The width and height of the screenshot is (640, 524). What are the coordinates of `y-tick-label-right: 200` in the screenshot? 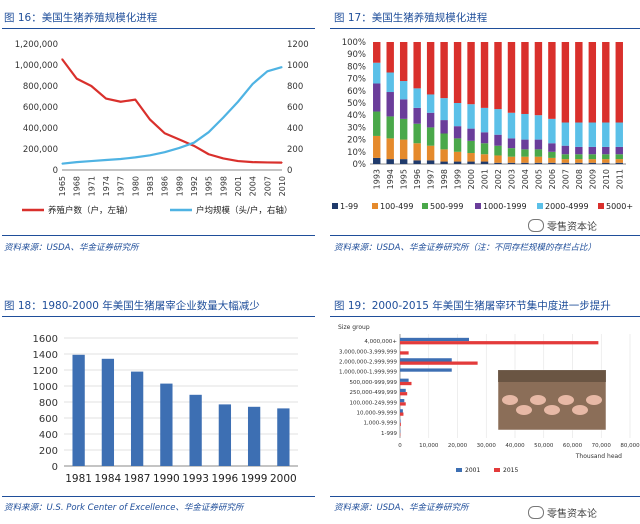 It's located at (295, 150).